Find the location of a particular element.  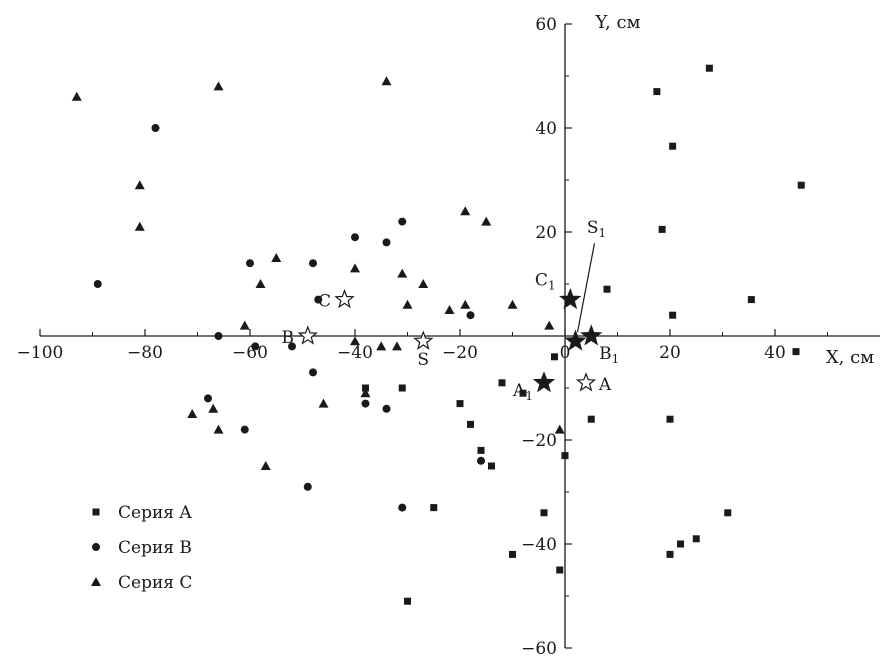

y-tick-label: −40 is located at coordinates (539, 545).